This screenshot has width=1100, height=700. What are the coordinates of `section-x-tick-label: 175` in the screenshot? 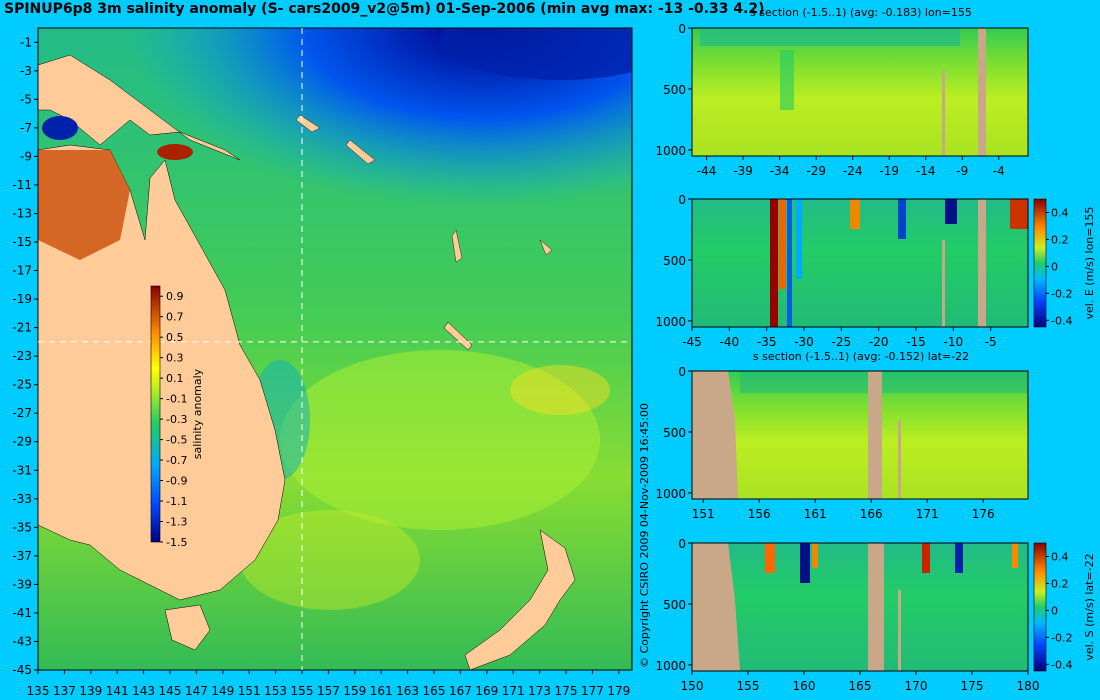 It's located at (972, 686).